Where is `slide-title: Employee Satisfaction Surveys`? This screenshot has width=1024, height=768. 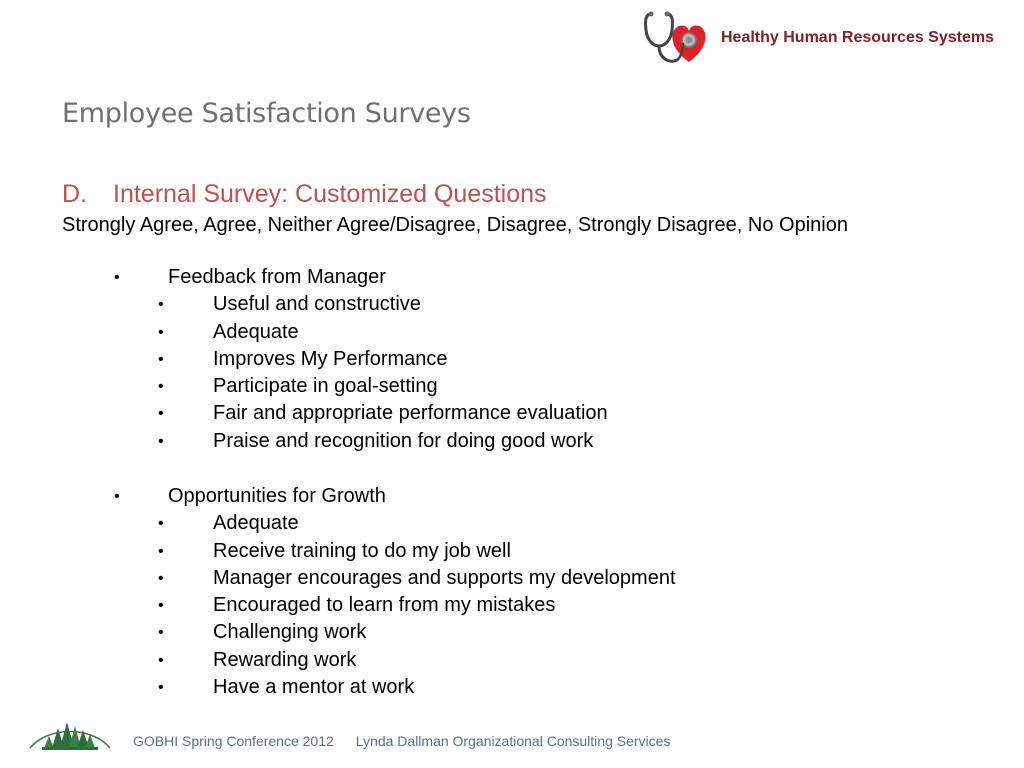
slide-title: Employee Satisfaction Surveys is located at coordinates (266, 113).